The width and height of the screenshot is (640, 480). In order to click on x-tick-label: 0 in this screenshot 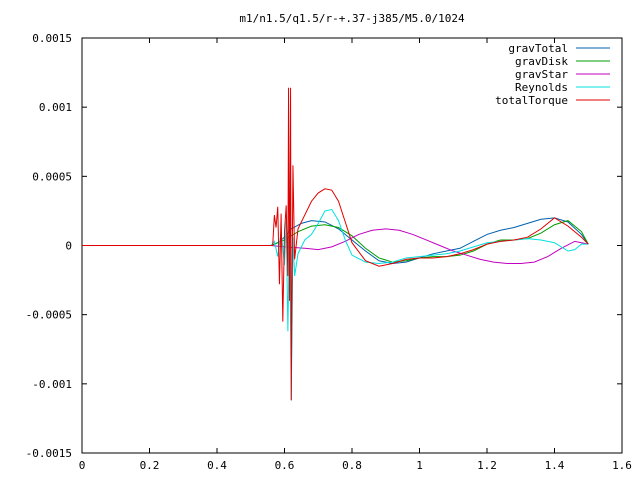, I will do `click(82, 465)`.